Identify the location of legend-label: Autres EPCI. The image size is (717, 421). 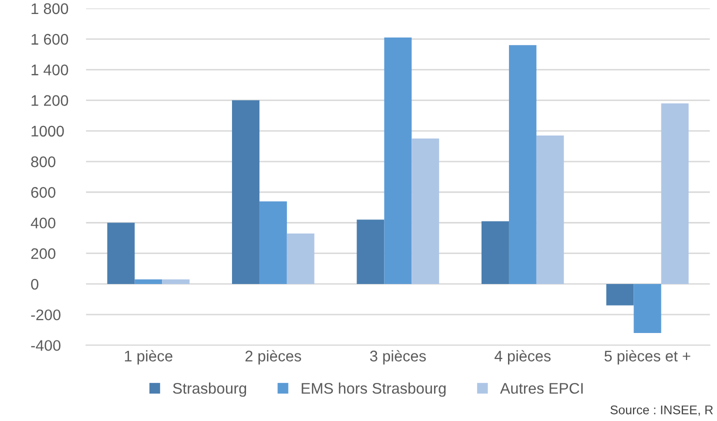
(541, 388).